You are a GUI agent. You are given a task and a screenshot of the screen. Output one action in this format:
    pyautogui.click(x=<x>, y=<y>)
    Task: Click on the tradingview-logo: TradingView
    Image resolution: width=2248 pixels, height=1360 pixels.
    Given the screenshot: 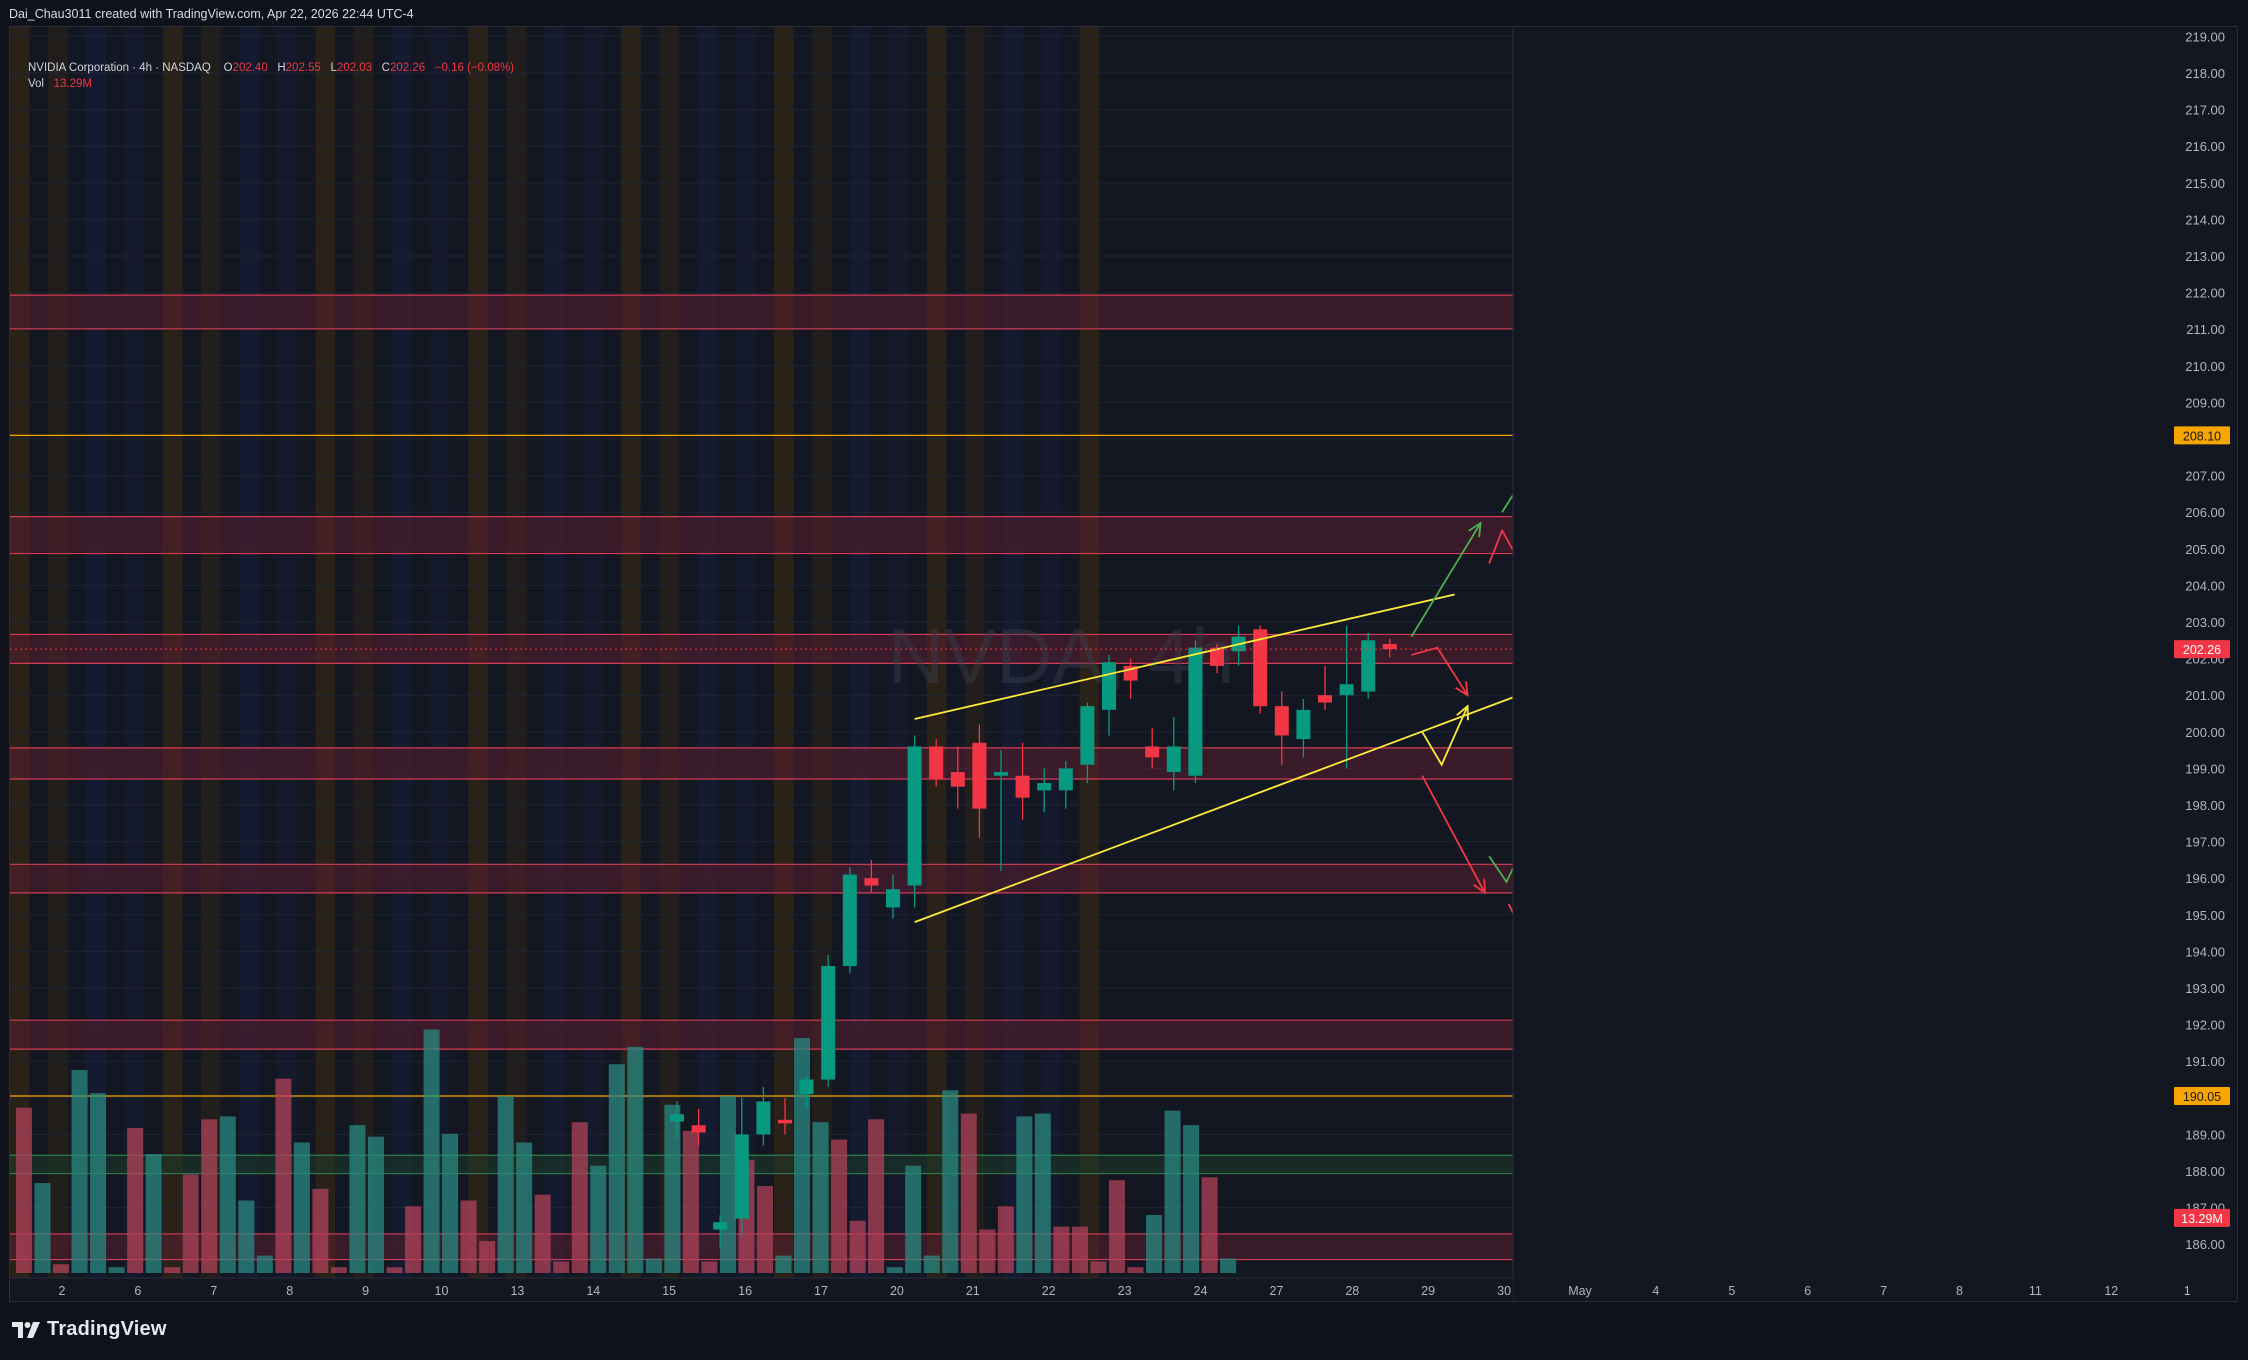 What is the action you would take?
    pyautogui.click(x=89, y=1329)
    